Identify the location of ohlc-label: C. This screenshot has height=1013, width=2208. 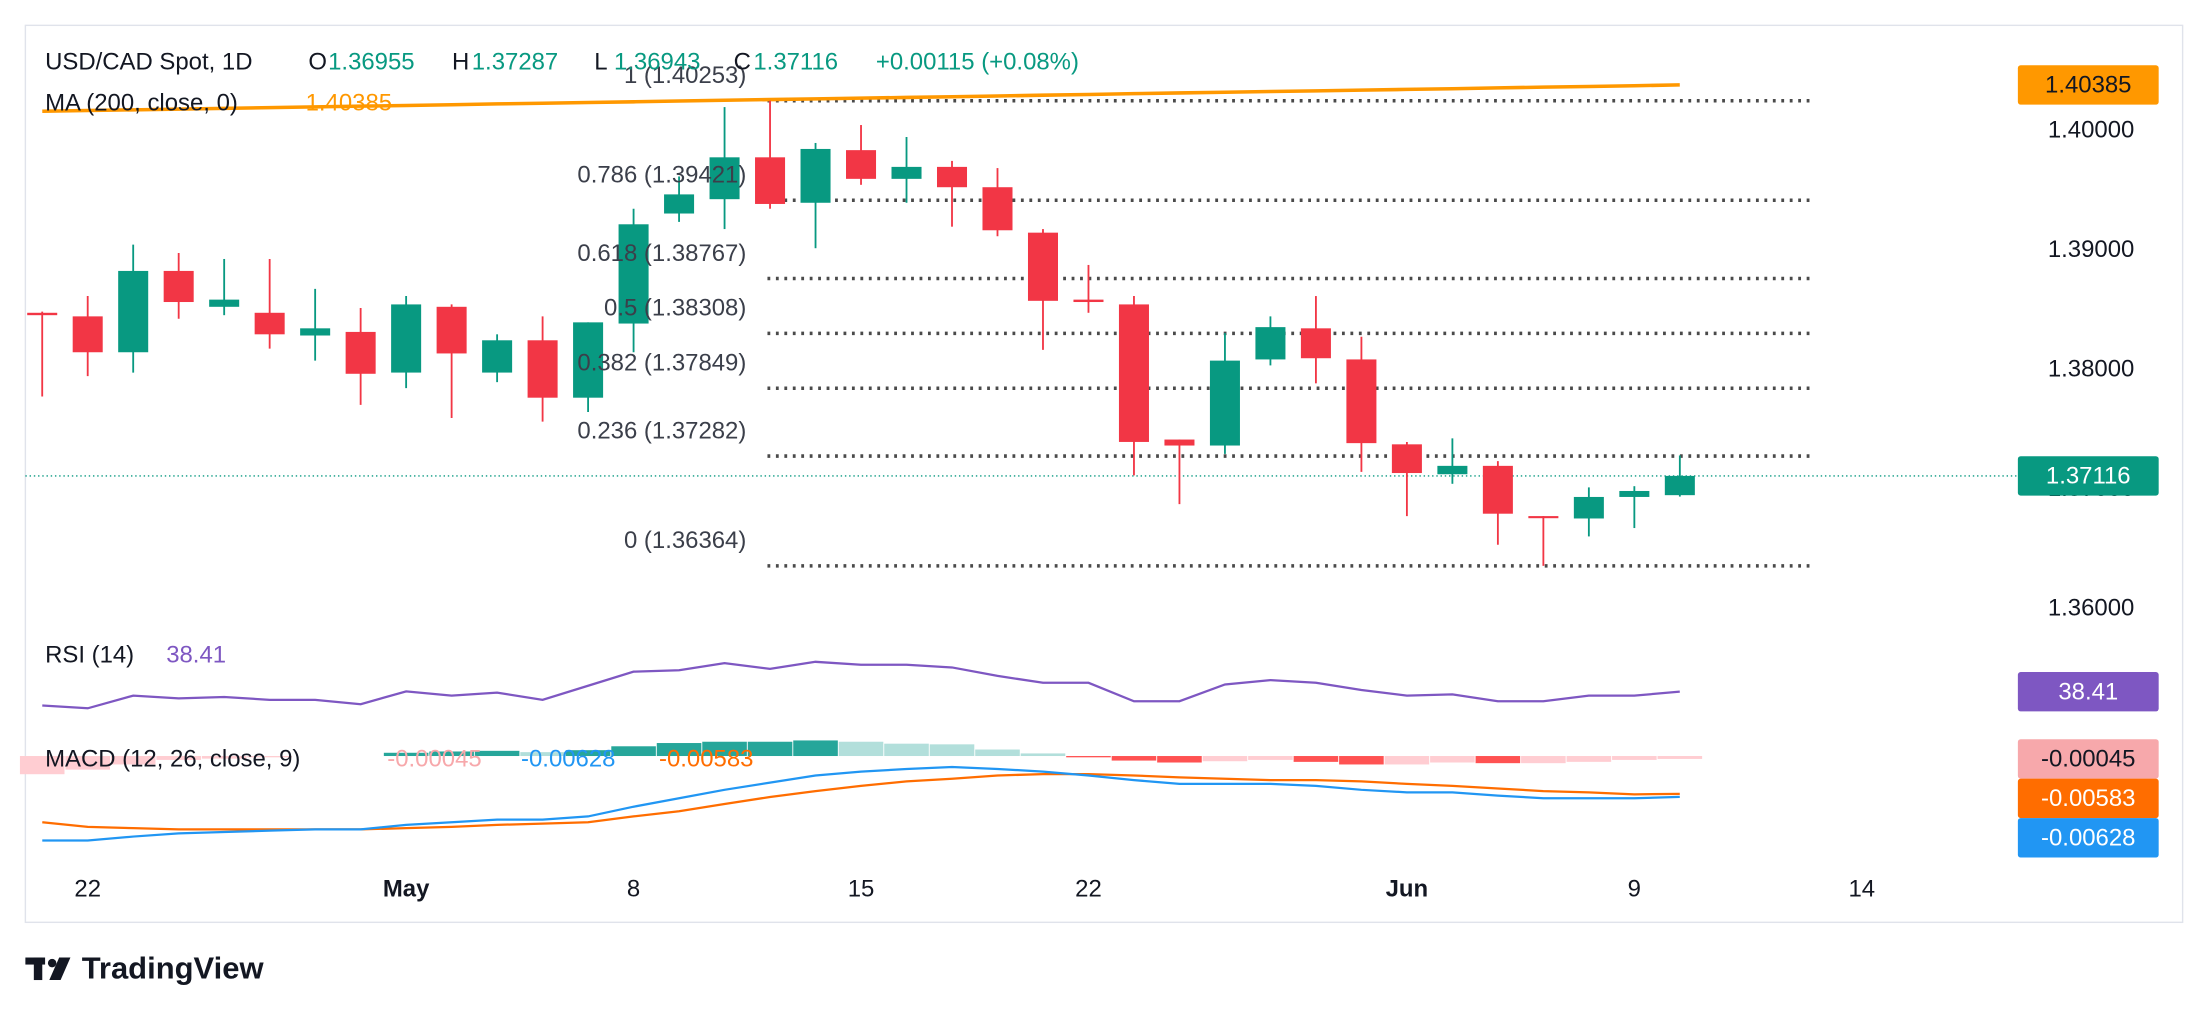
(742, 62).